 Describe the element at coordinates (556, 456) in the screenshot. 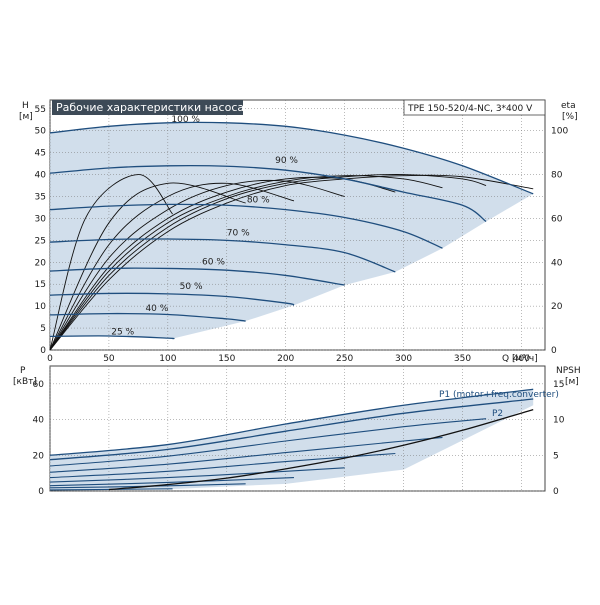

I see `bottom-y2-tick-label: 5` at that location.